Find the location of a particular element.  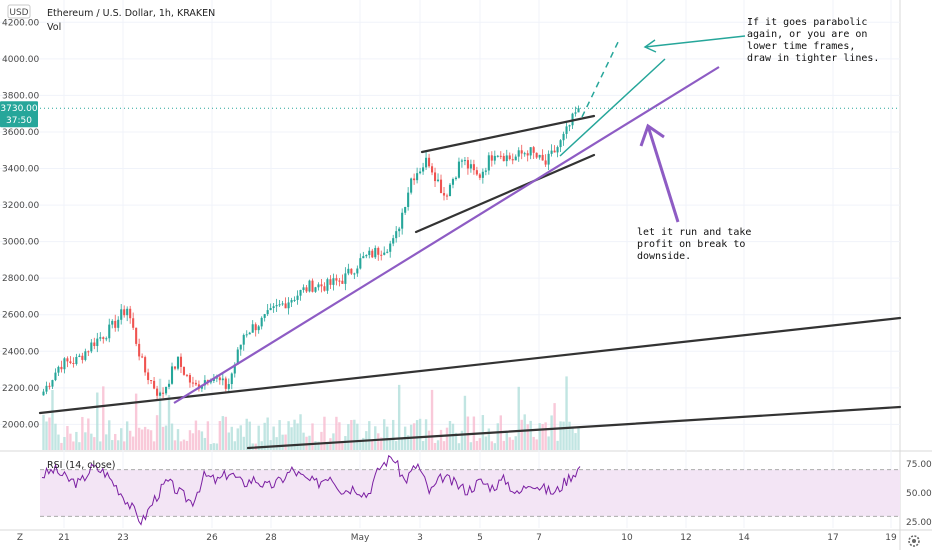

trendline-long-lower is located at coordinates (574, 427).